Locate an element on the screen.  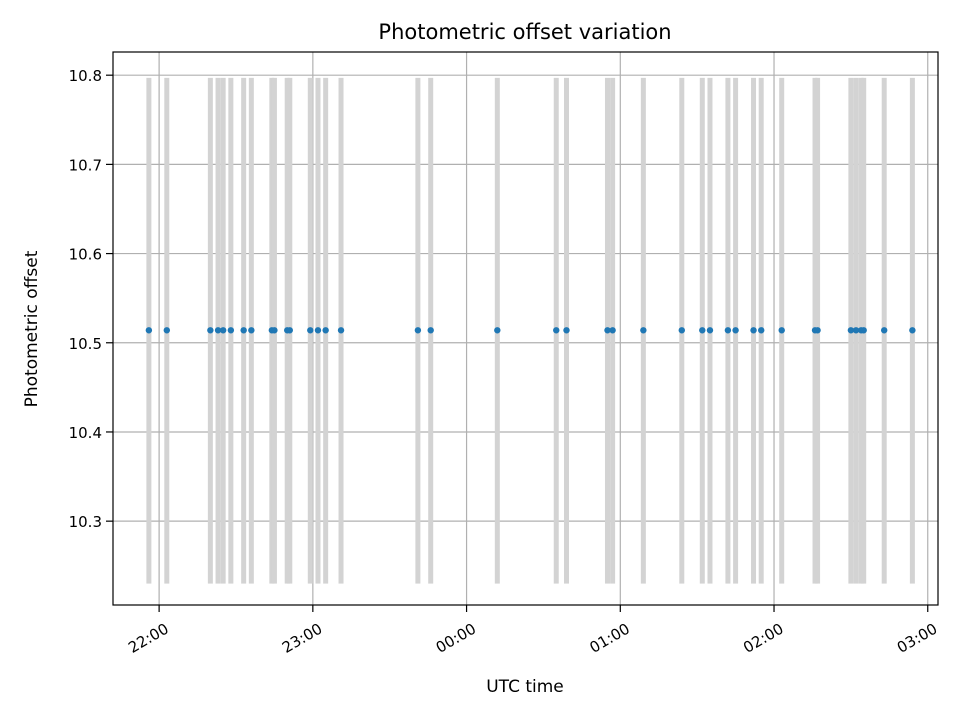
y-tick-label: 10.5 is located at coordinates (85, 344).